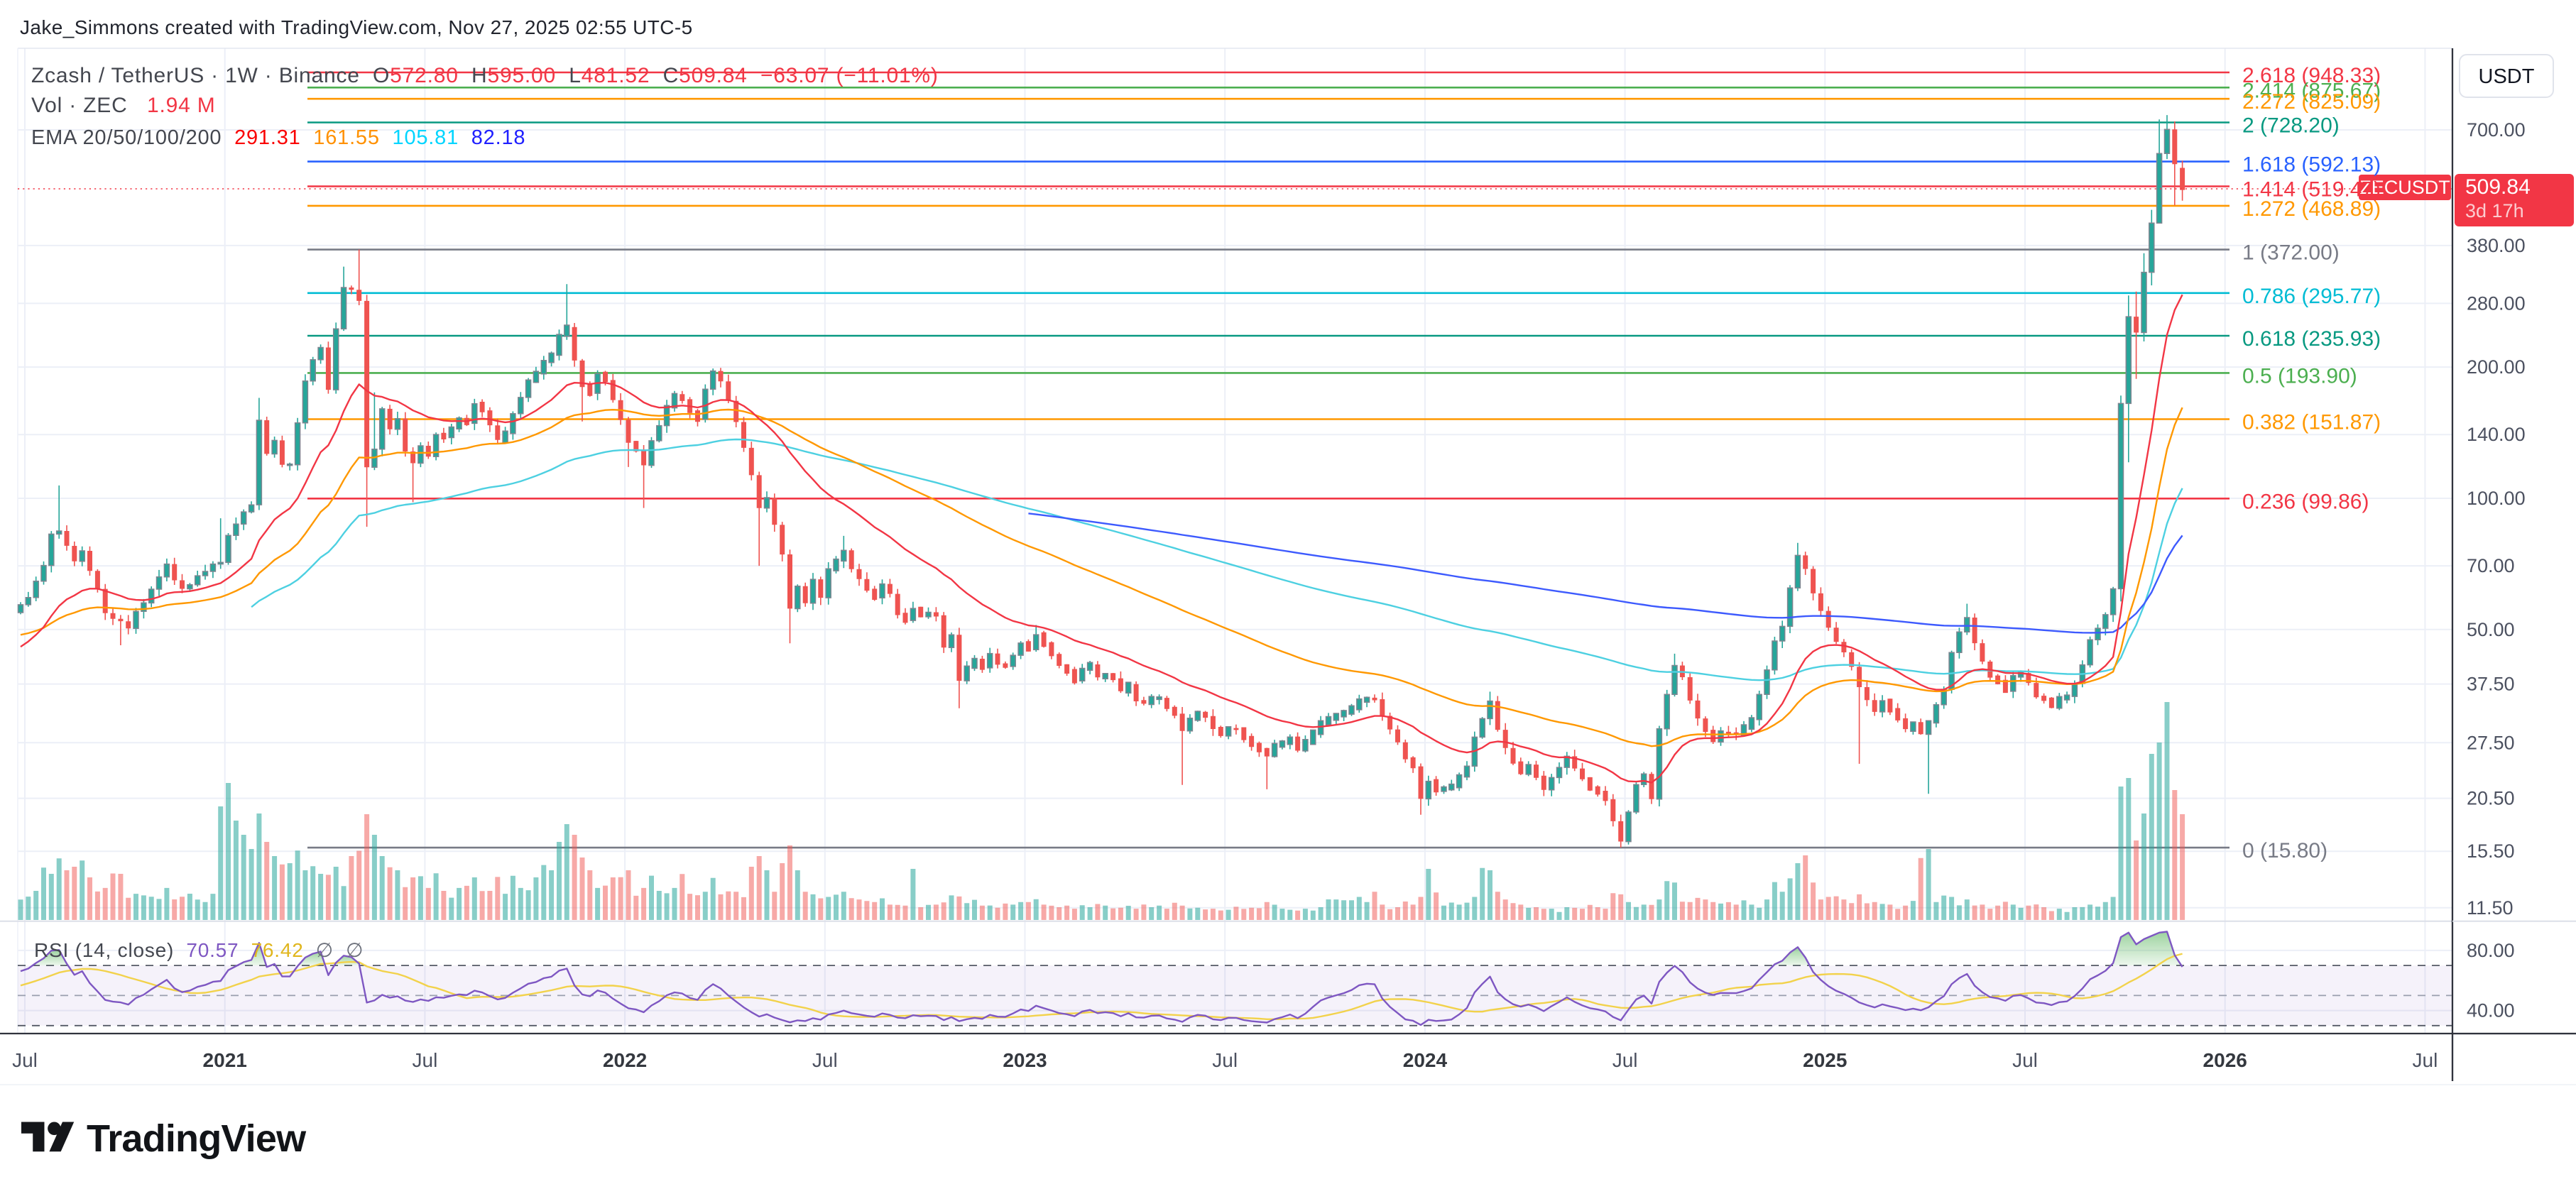  I want to click on svg-text: 2021, so click(225, 1060).